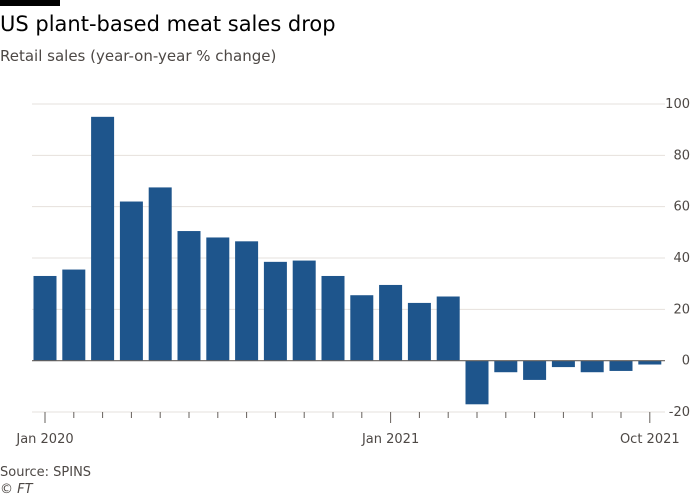 This screenshot has width=700, height=500. Describe the element at coordinates (168, 24) in the screenshot. I see `chart-title: US plant-based meat sales drop` at that location.